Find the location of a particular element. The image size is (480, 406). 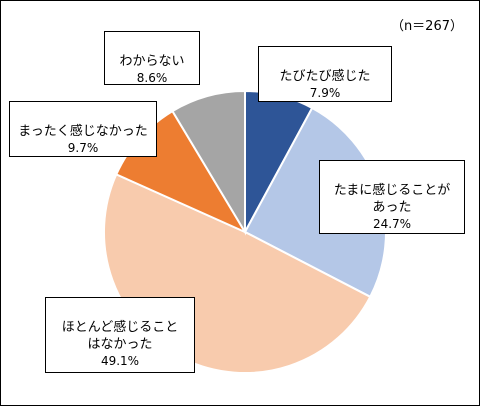

slice-label-frequently: たびたび感じた 7.9% is located at coordinates (325, 74).